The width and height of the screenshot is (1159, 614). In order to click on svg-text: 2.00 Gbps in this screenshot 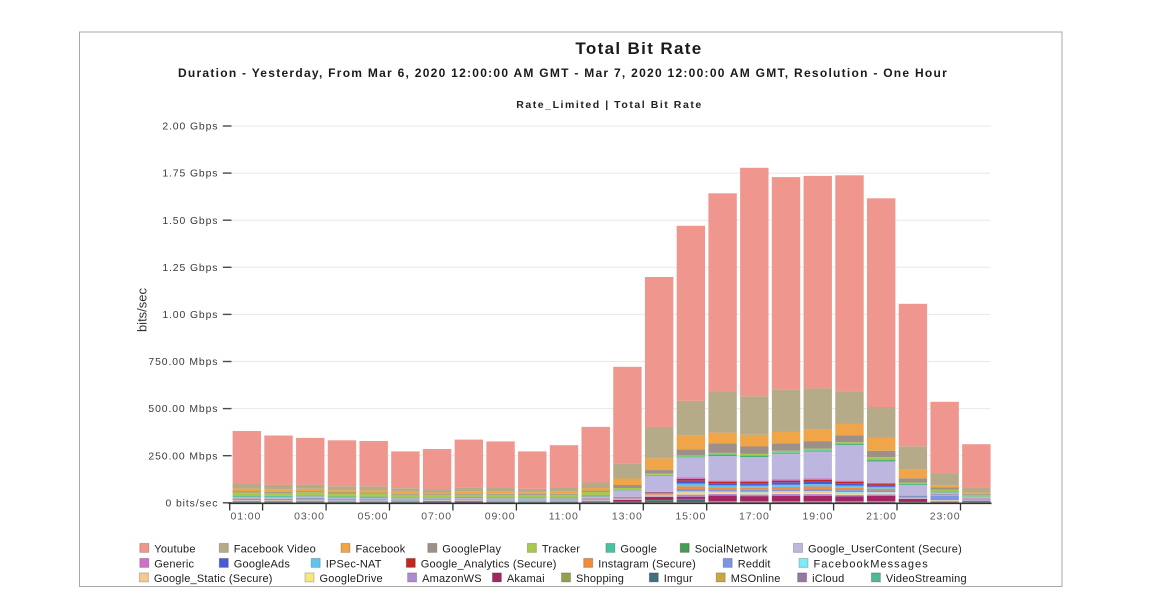, I will do `click(190, 127)`.